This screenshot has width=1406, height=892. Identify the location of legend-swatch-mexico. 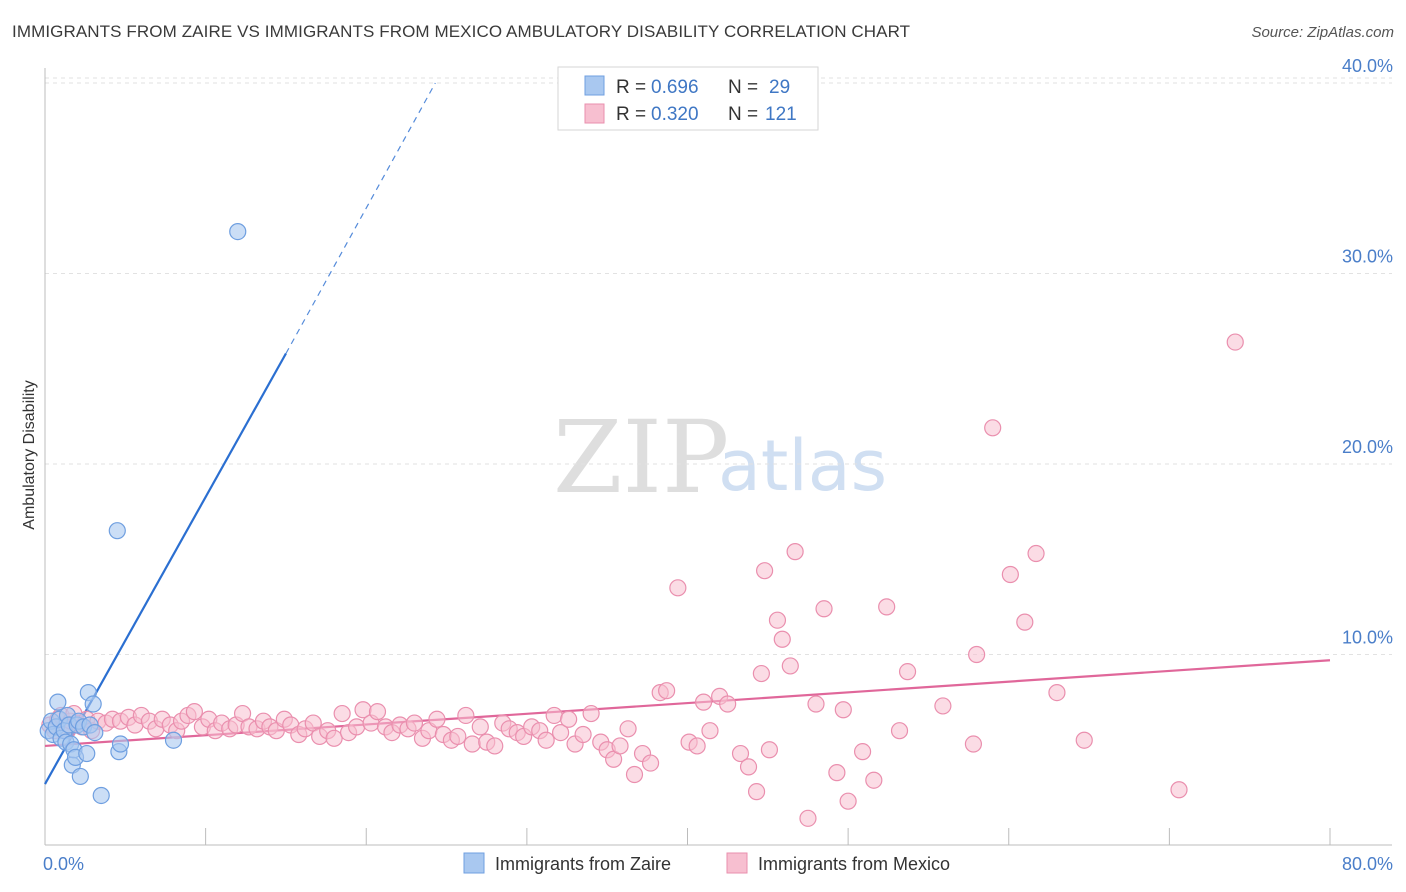
(594, 113).